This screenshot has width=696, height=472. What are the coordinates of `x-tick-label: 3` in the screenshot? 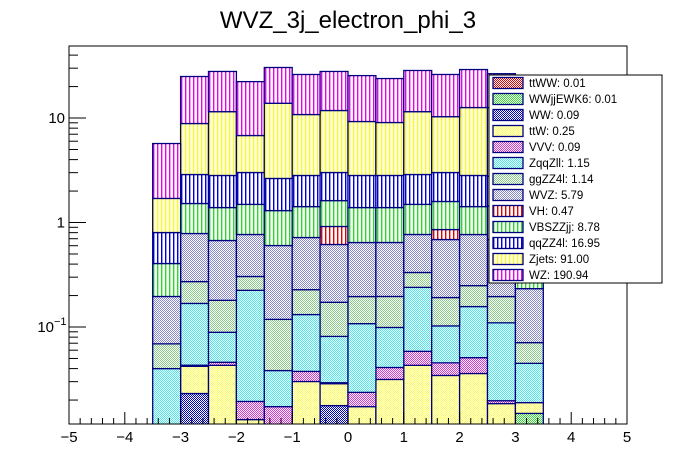 It's located at (515, 437).